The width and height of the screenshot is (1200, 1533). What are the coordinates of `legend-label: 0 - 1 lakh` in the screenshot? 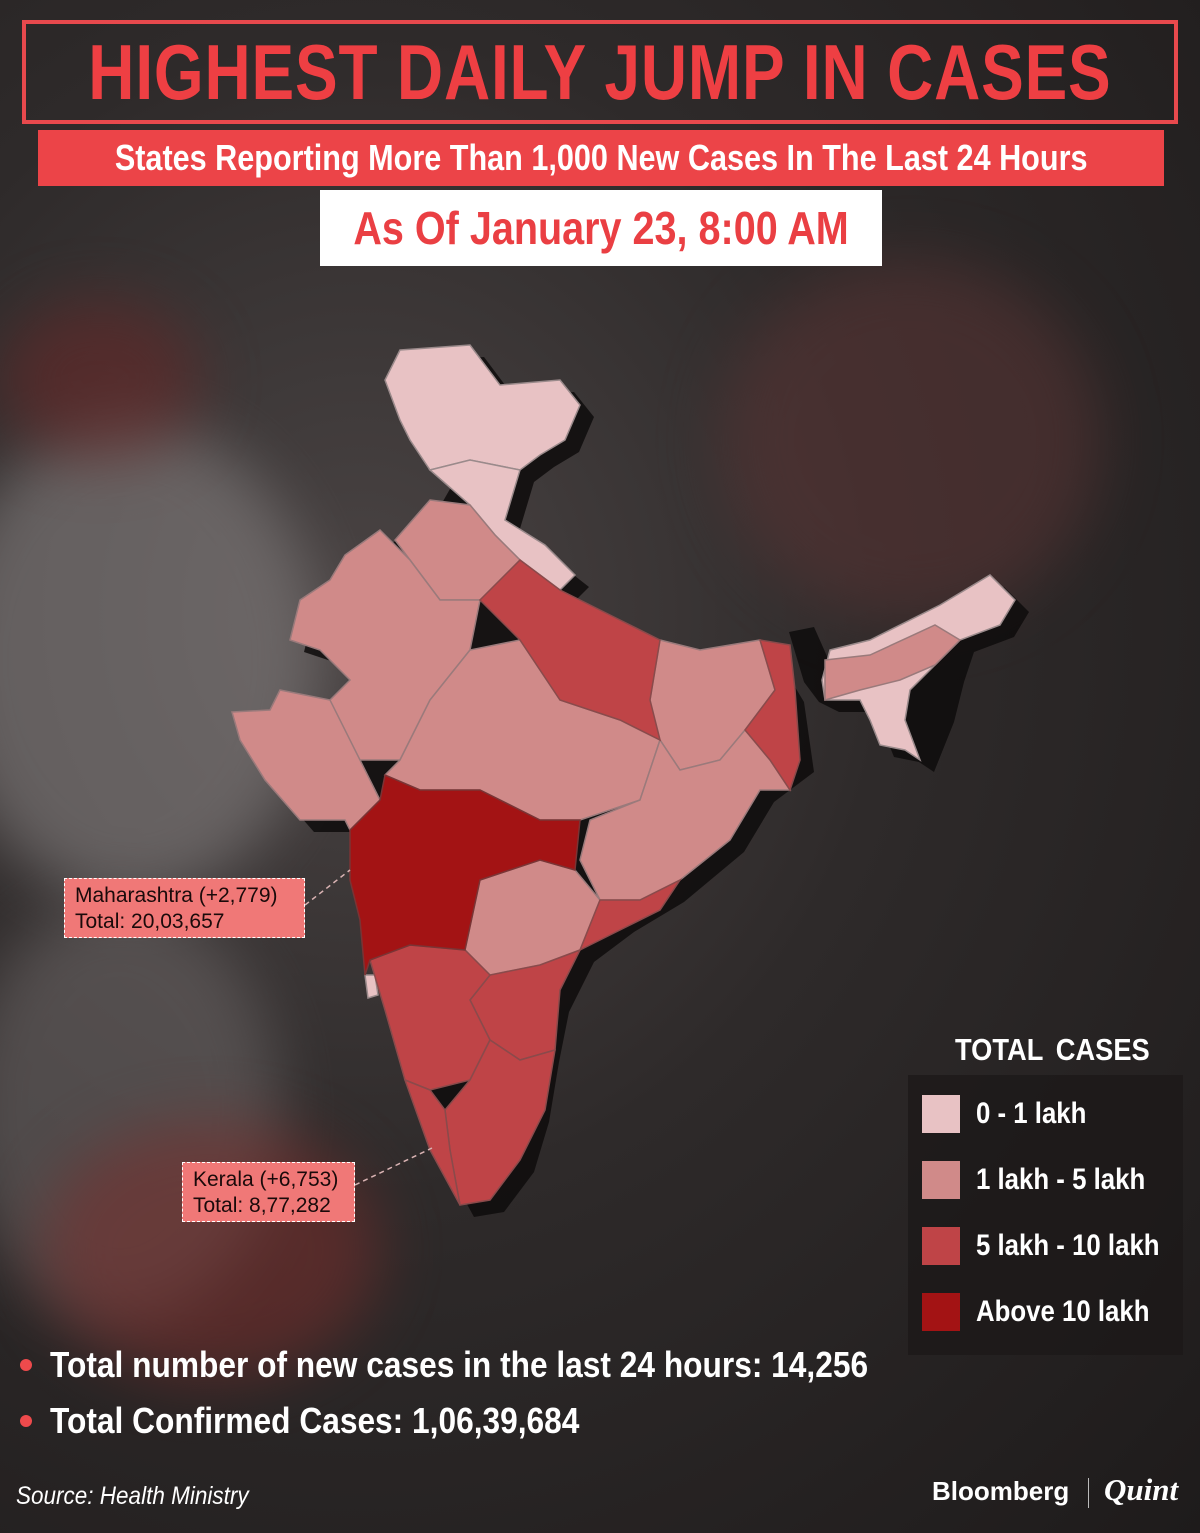 It's located at (1031, 1113).